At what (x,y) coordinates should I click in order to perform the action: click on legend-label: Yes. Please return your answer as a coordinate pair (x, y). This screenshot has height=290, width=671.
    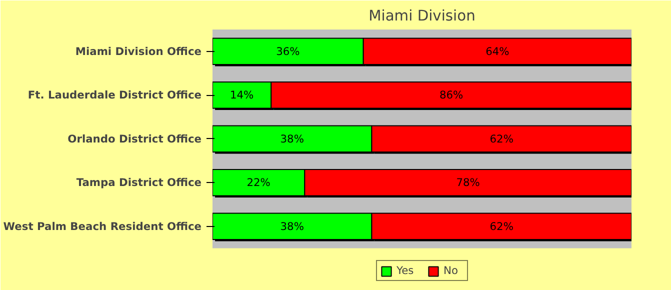
    Looking at the image, I should click on (405, 270).